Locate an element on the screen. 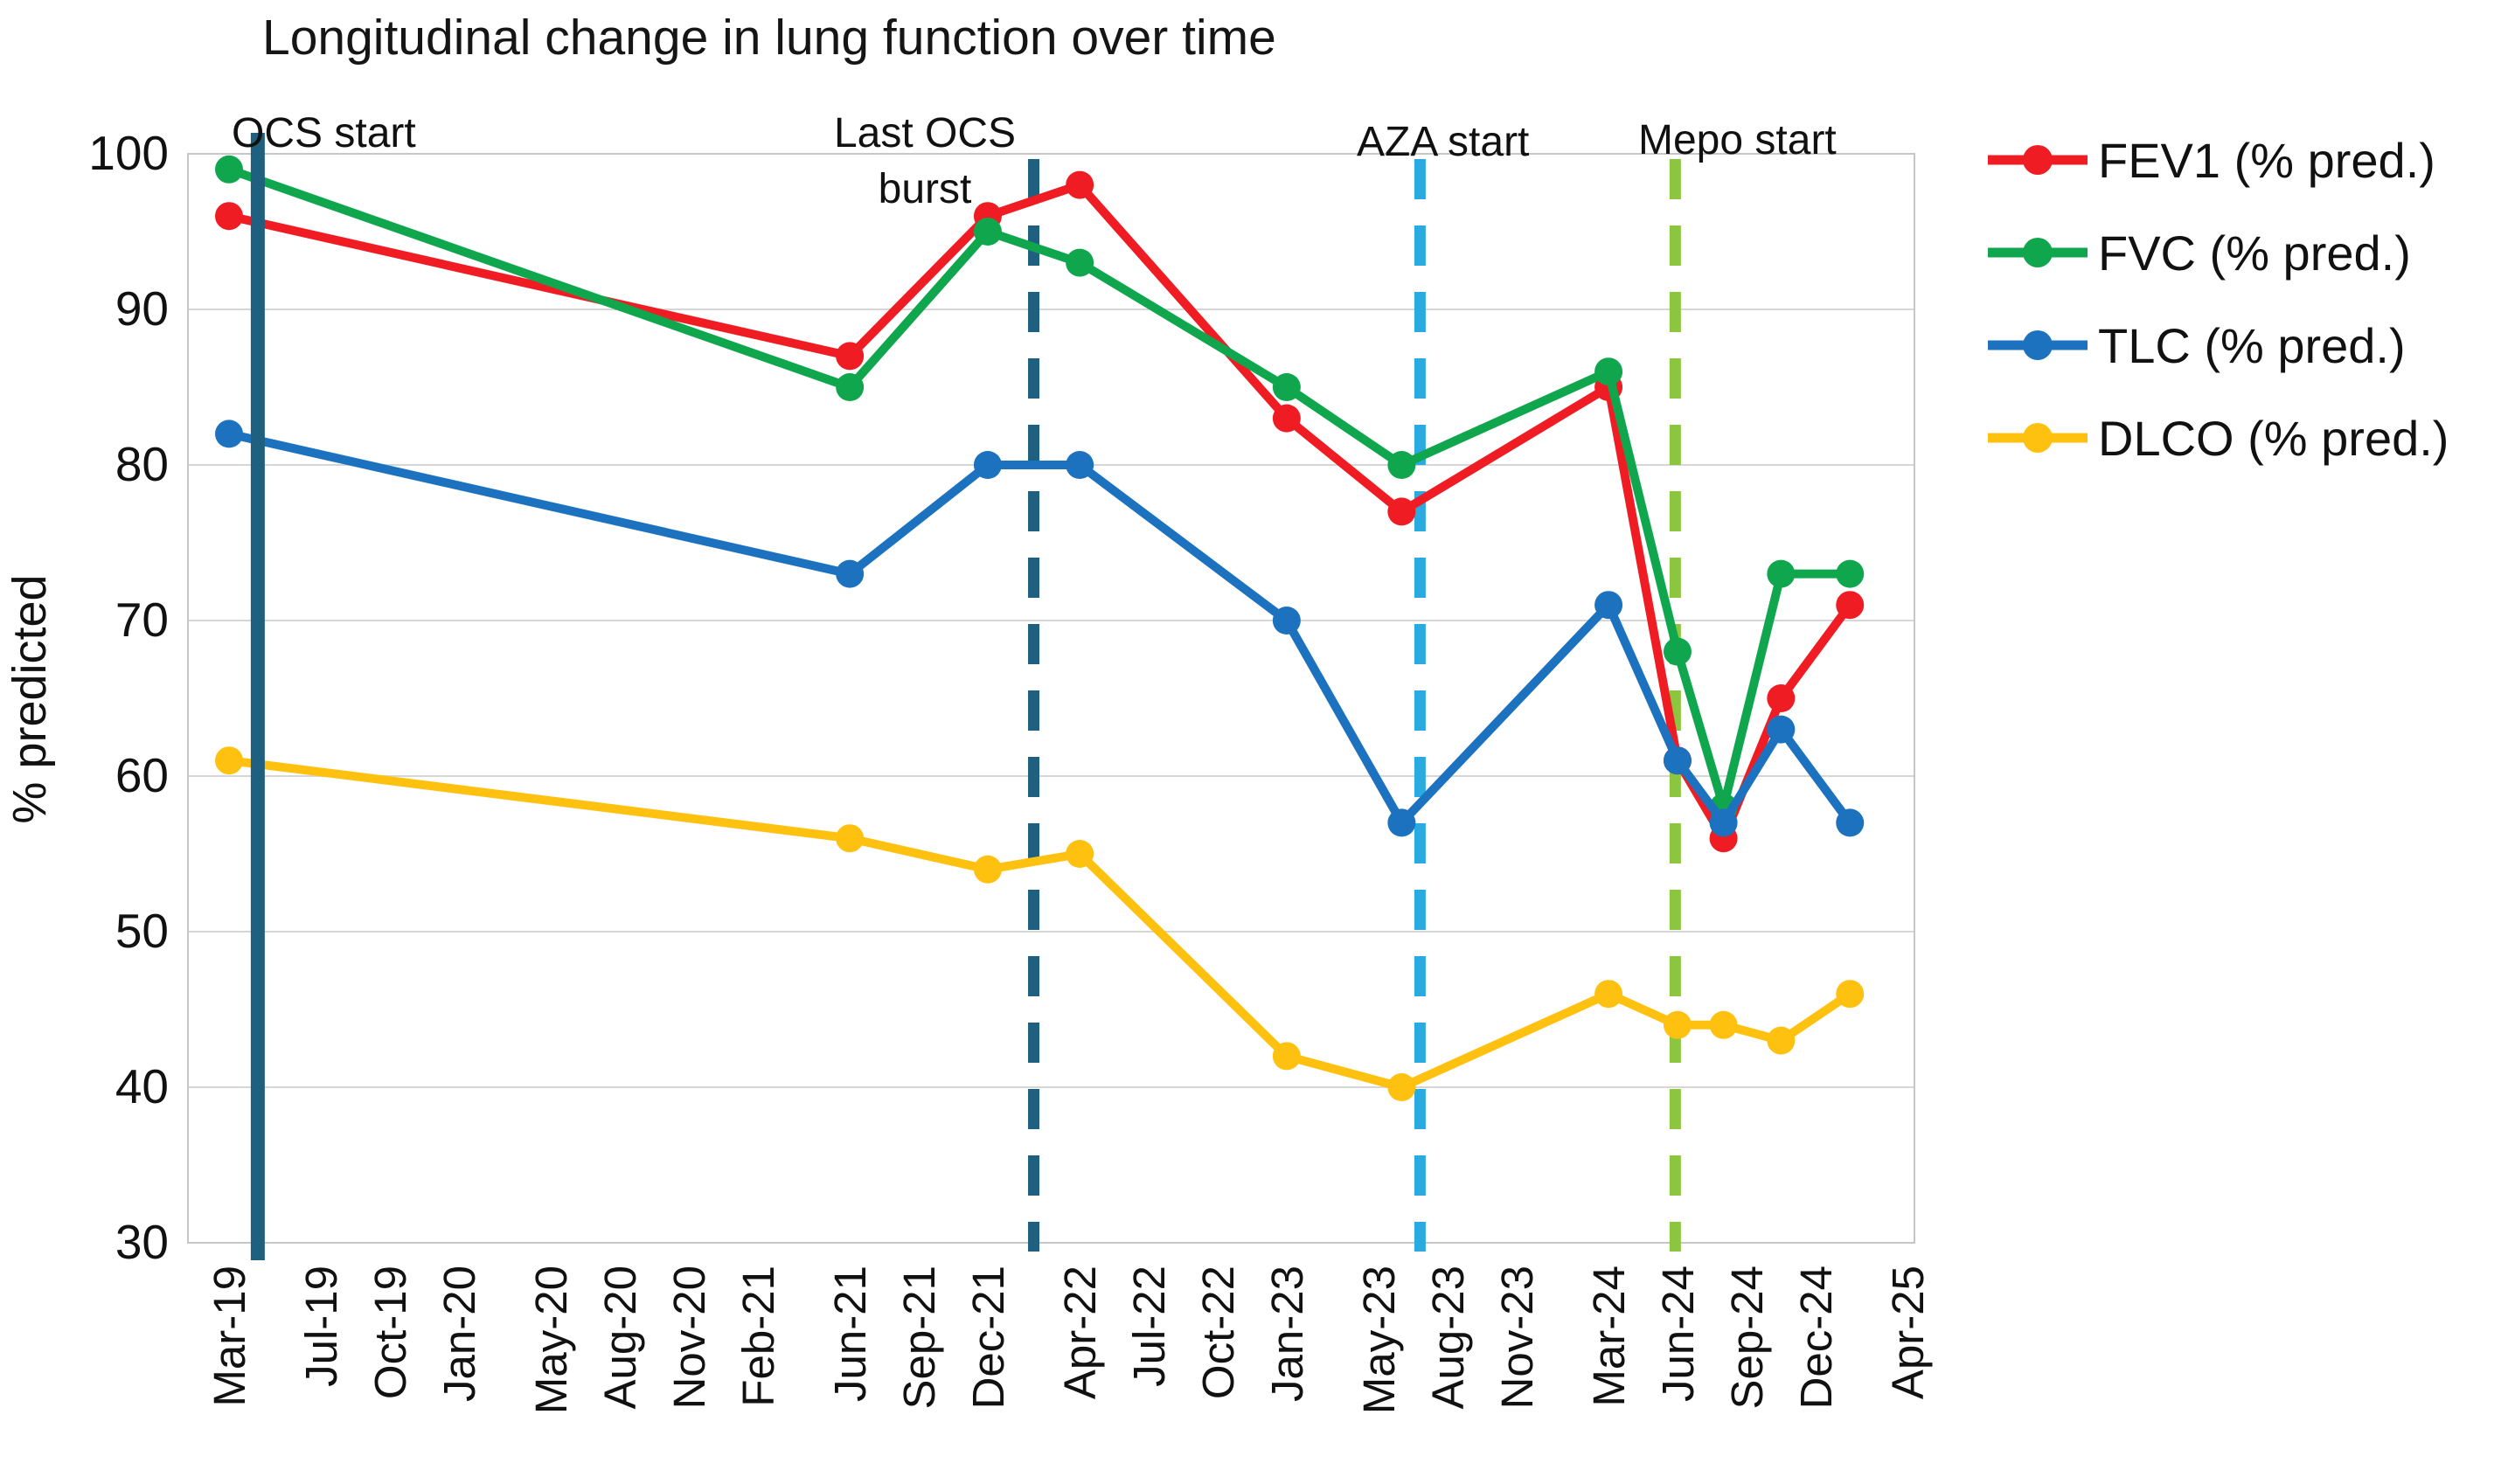  x-tick-label: Oct-22 is located at coordinates (1218, 1332).